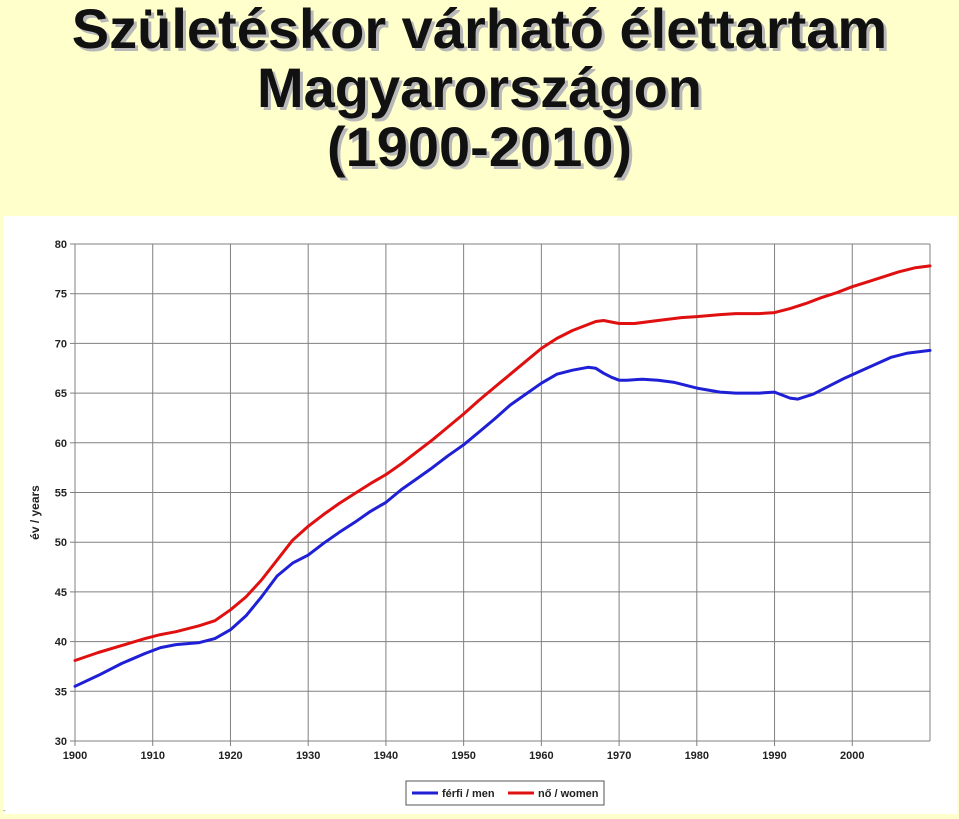 The width and height of the screenshot is (959, 819). I want to click on legend-label-women: nő / women, so click(568, 794).